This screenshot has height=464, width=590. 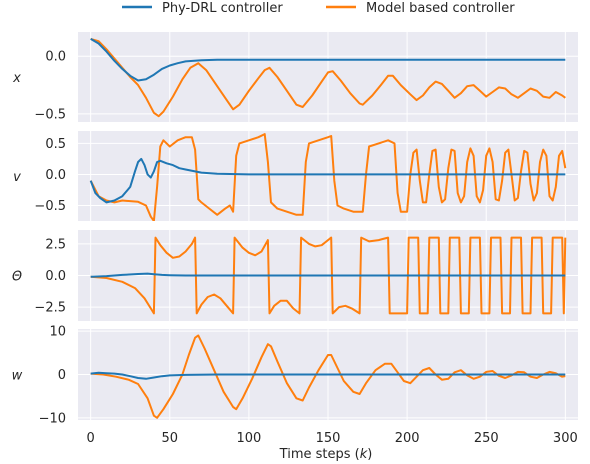 I want to click on y-tick-label: 0, so click(x=62, y=375).